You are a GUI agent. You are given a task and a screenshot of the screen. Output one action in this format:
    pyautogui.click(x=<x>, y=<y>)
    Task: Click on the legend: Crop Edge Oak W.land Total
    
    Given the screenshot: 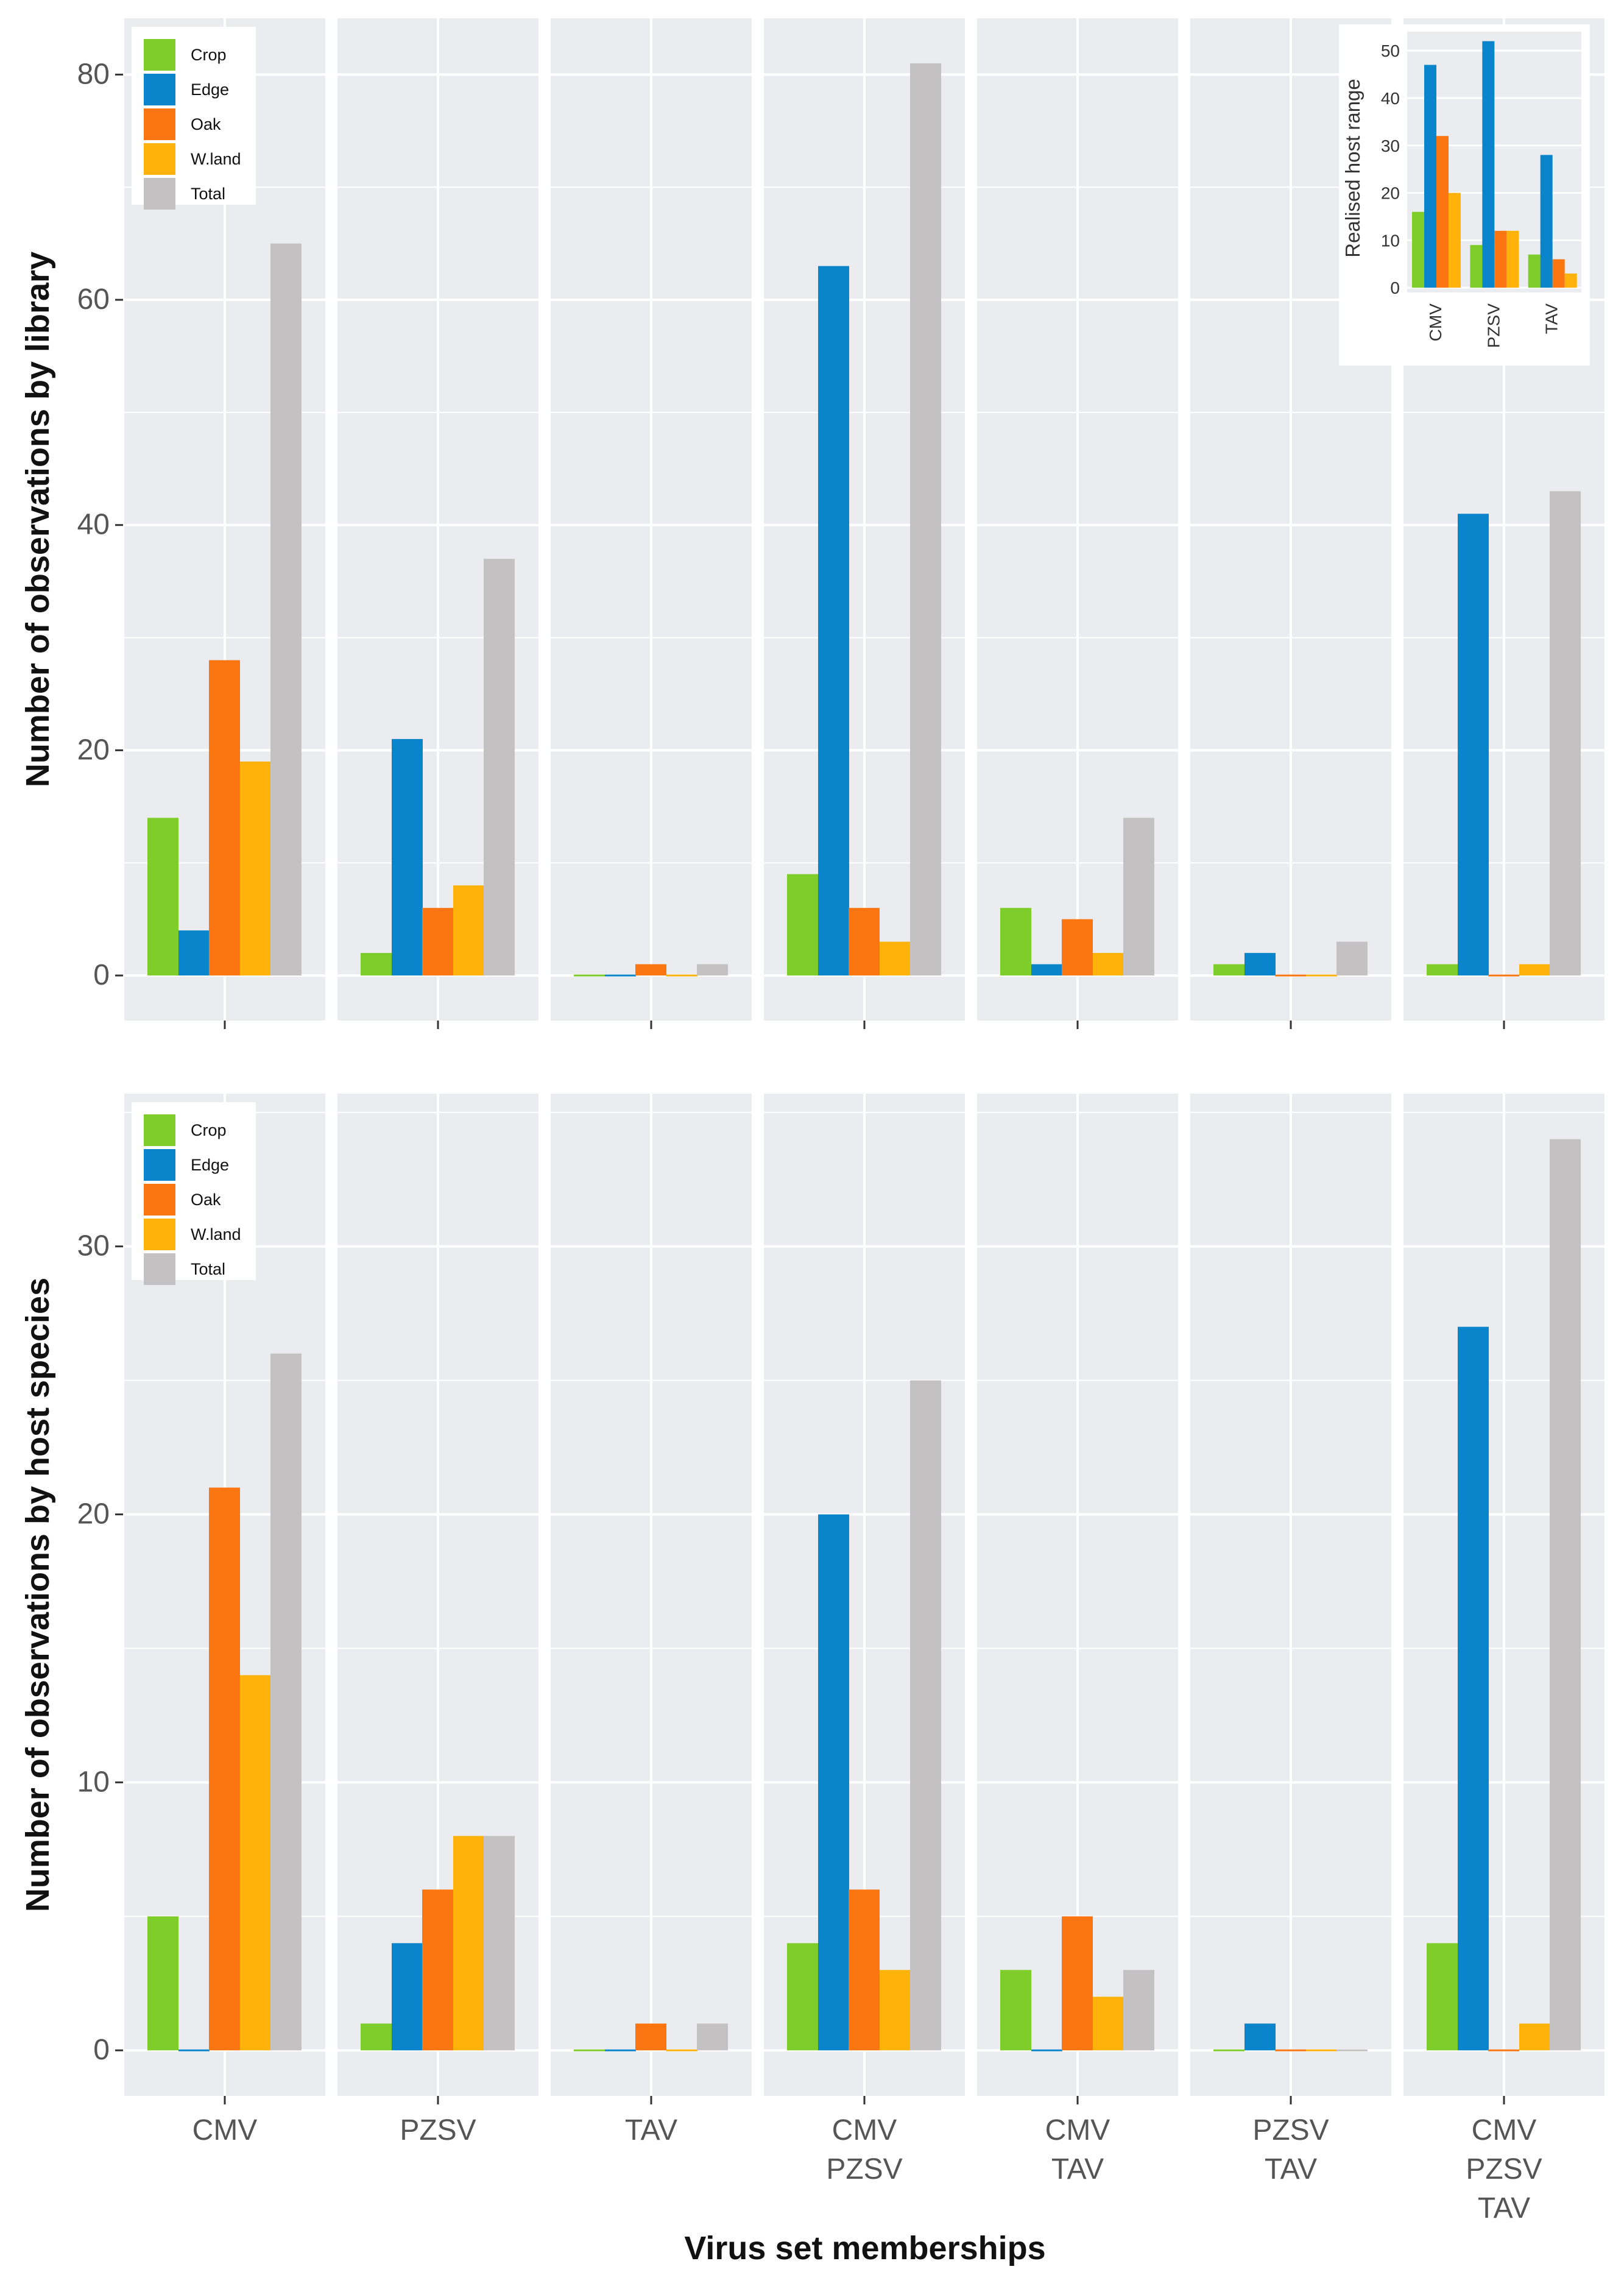 What is the action you would take?
    pyautogui.click(x=194, y=1193)
    